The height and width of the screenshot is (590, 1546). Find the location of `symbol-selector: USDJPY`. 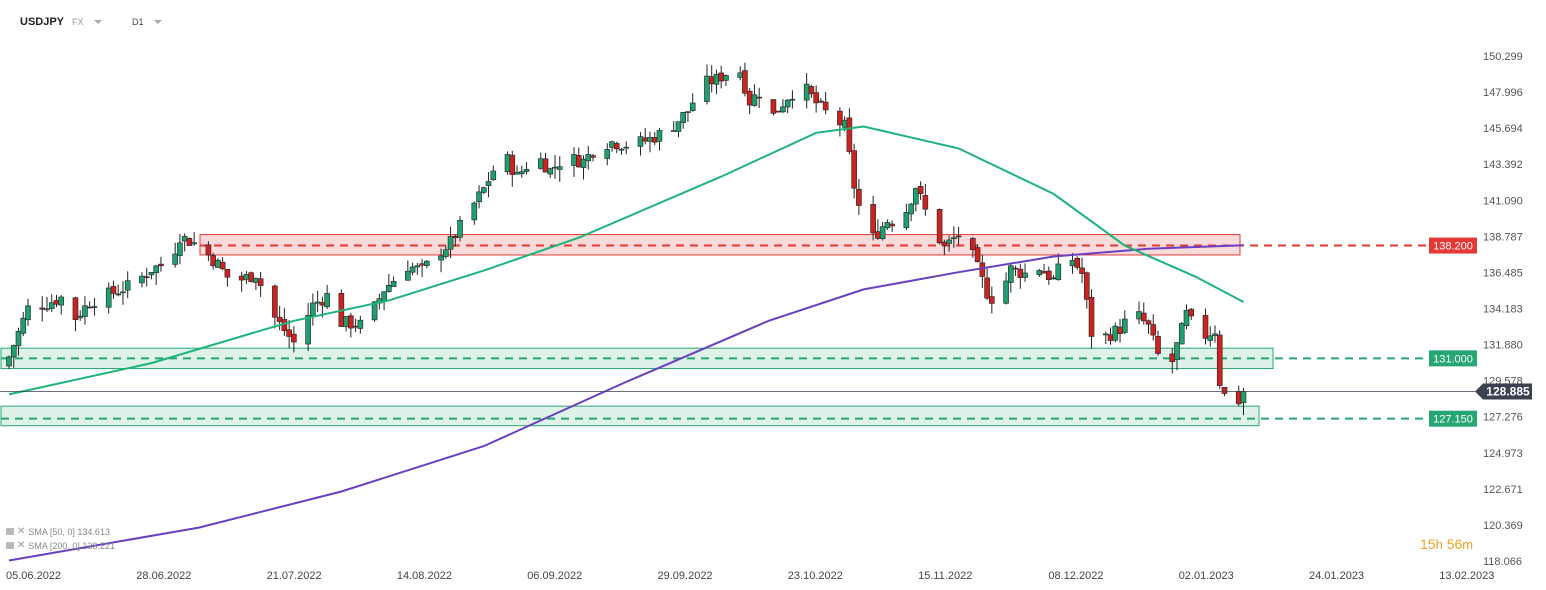

symbol-selector: USDJPY is located at coordinates (42, 22).